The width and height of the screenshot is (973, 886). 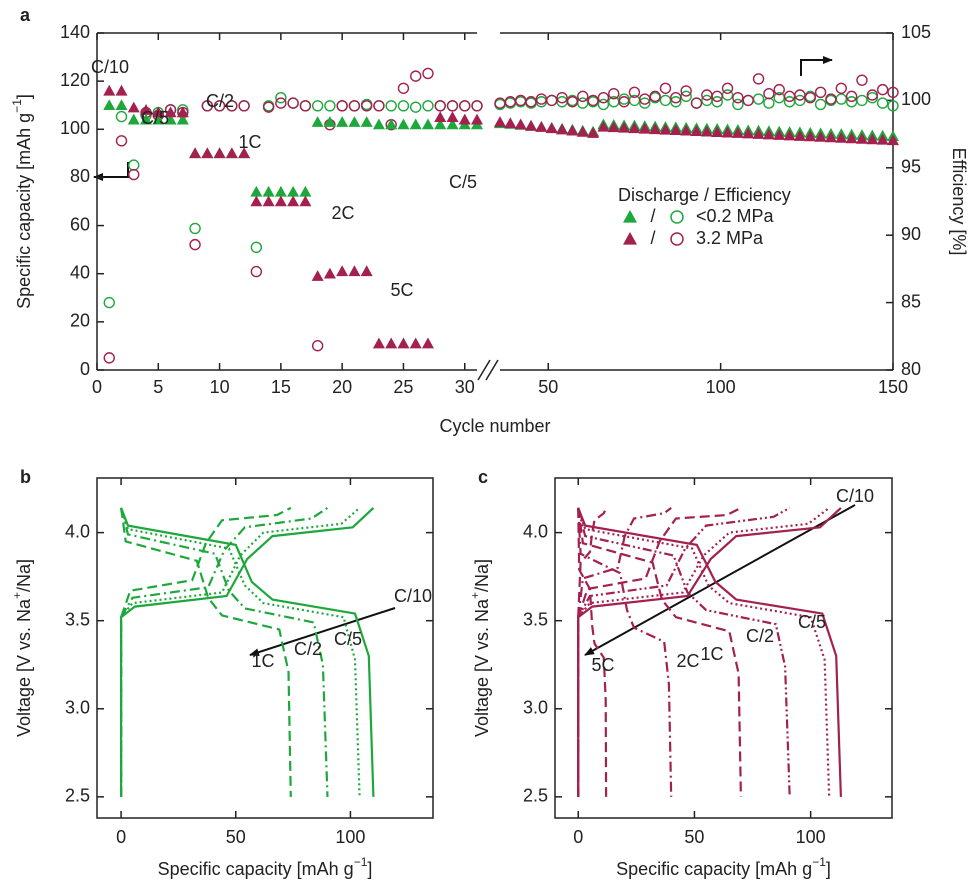 I want to click on y2-tick-label: 95, so click(x=911, y=167).